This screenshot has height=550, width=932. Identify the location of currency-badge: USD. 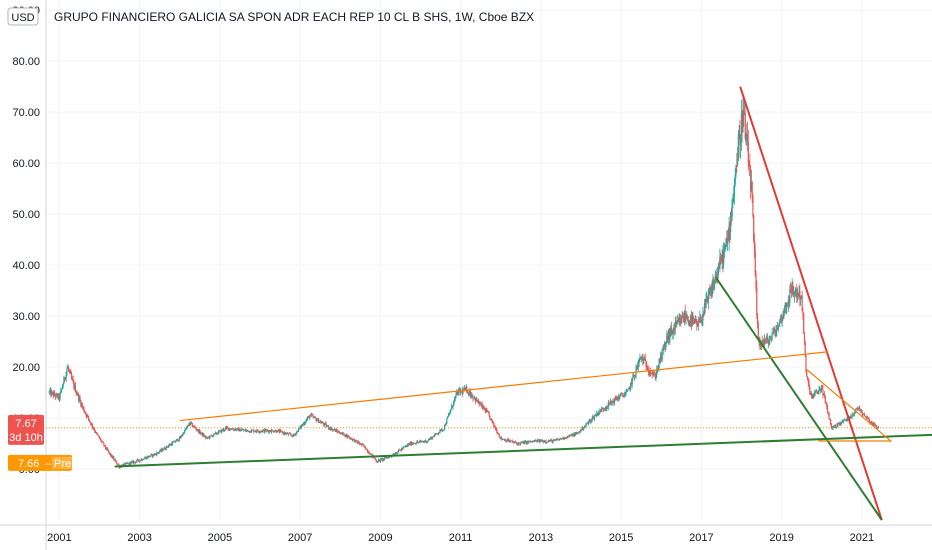
(23, 16).